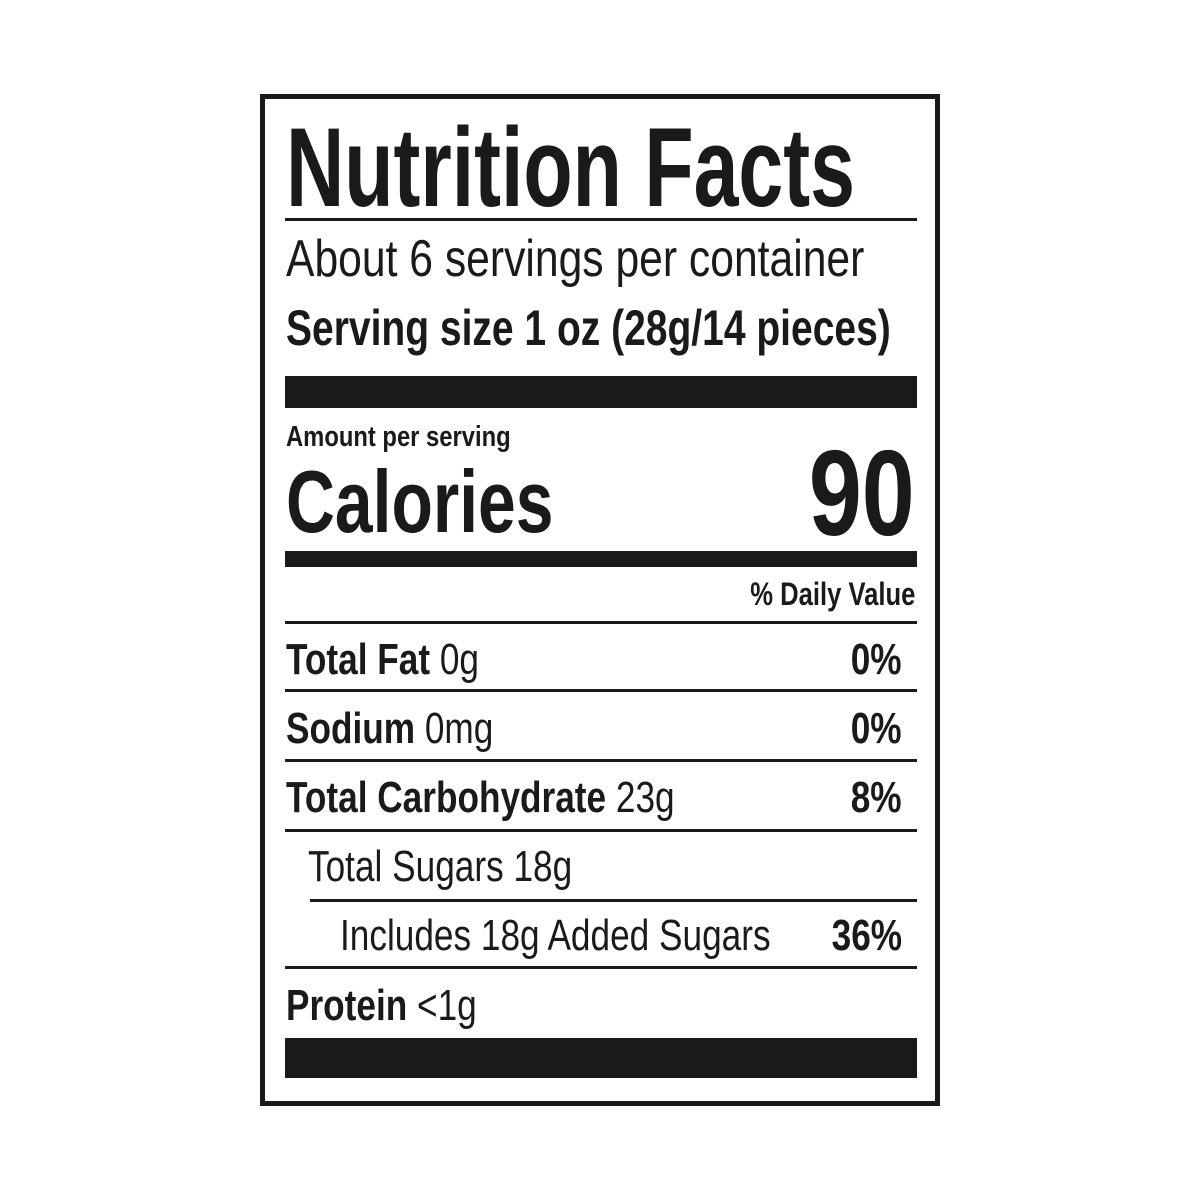 The image size is (1200, 1200). Describe the element at coordinates (876, 797) in the screenshot. I see `dv-total-carbohydrate: 8%` at that location.